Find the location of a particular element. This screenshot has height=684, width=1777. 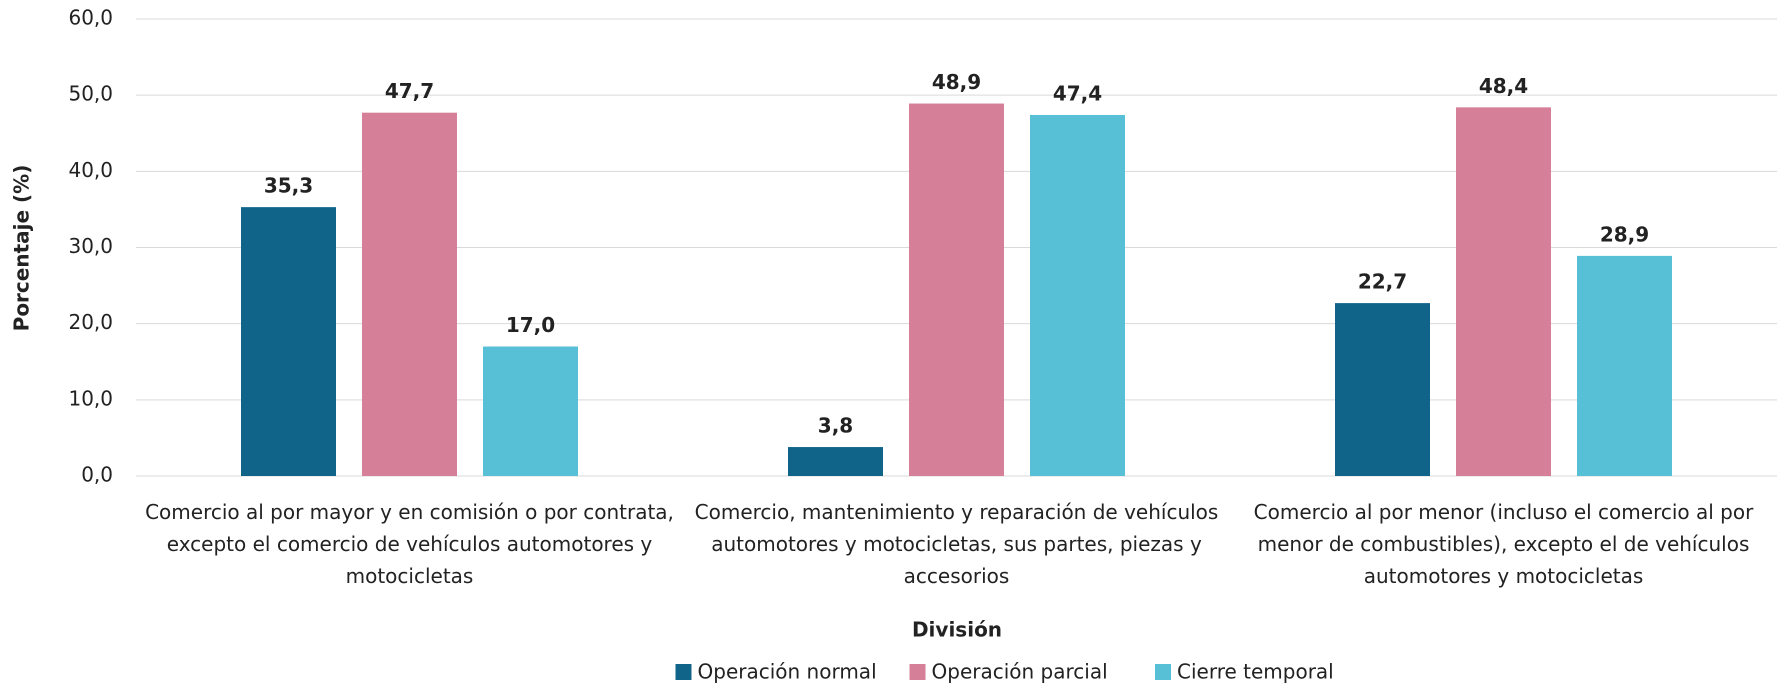

value-label: 3,8 is located at coordinates (835, 426).